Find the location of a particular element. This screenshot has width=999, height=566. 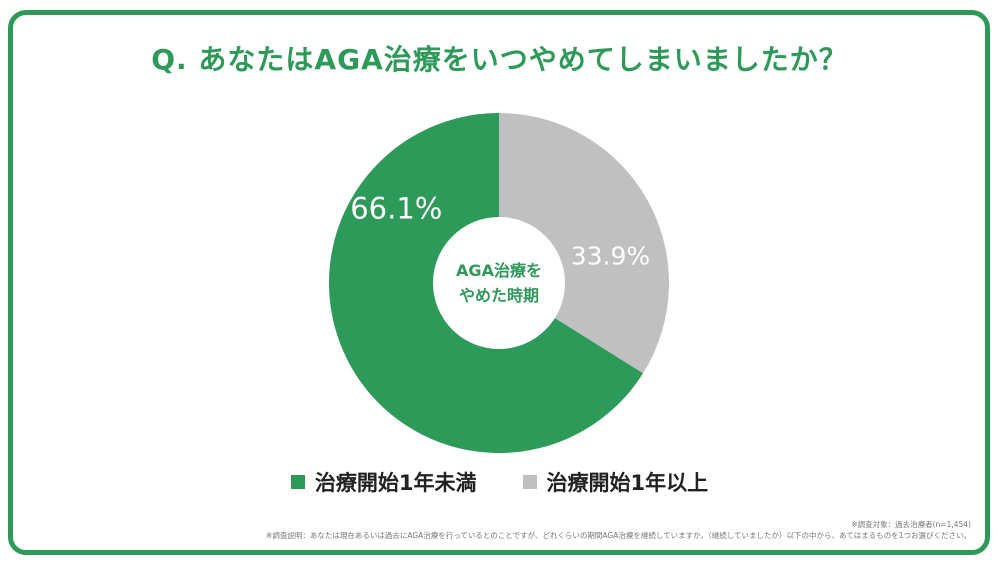

footnote-target: ※調査対象：過去治療者(n=1,454) is located at coordinates (911, 524).